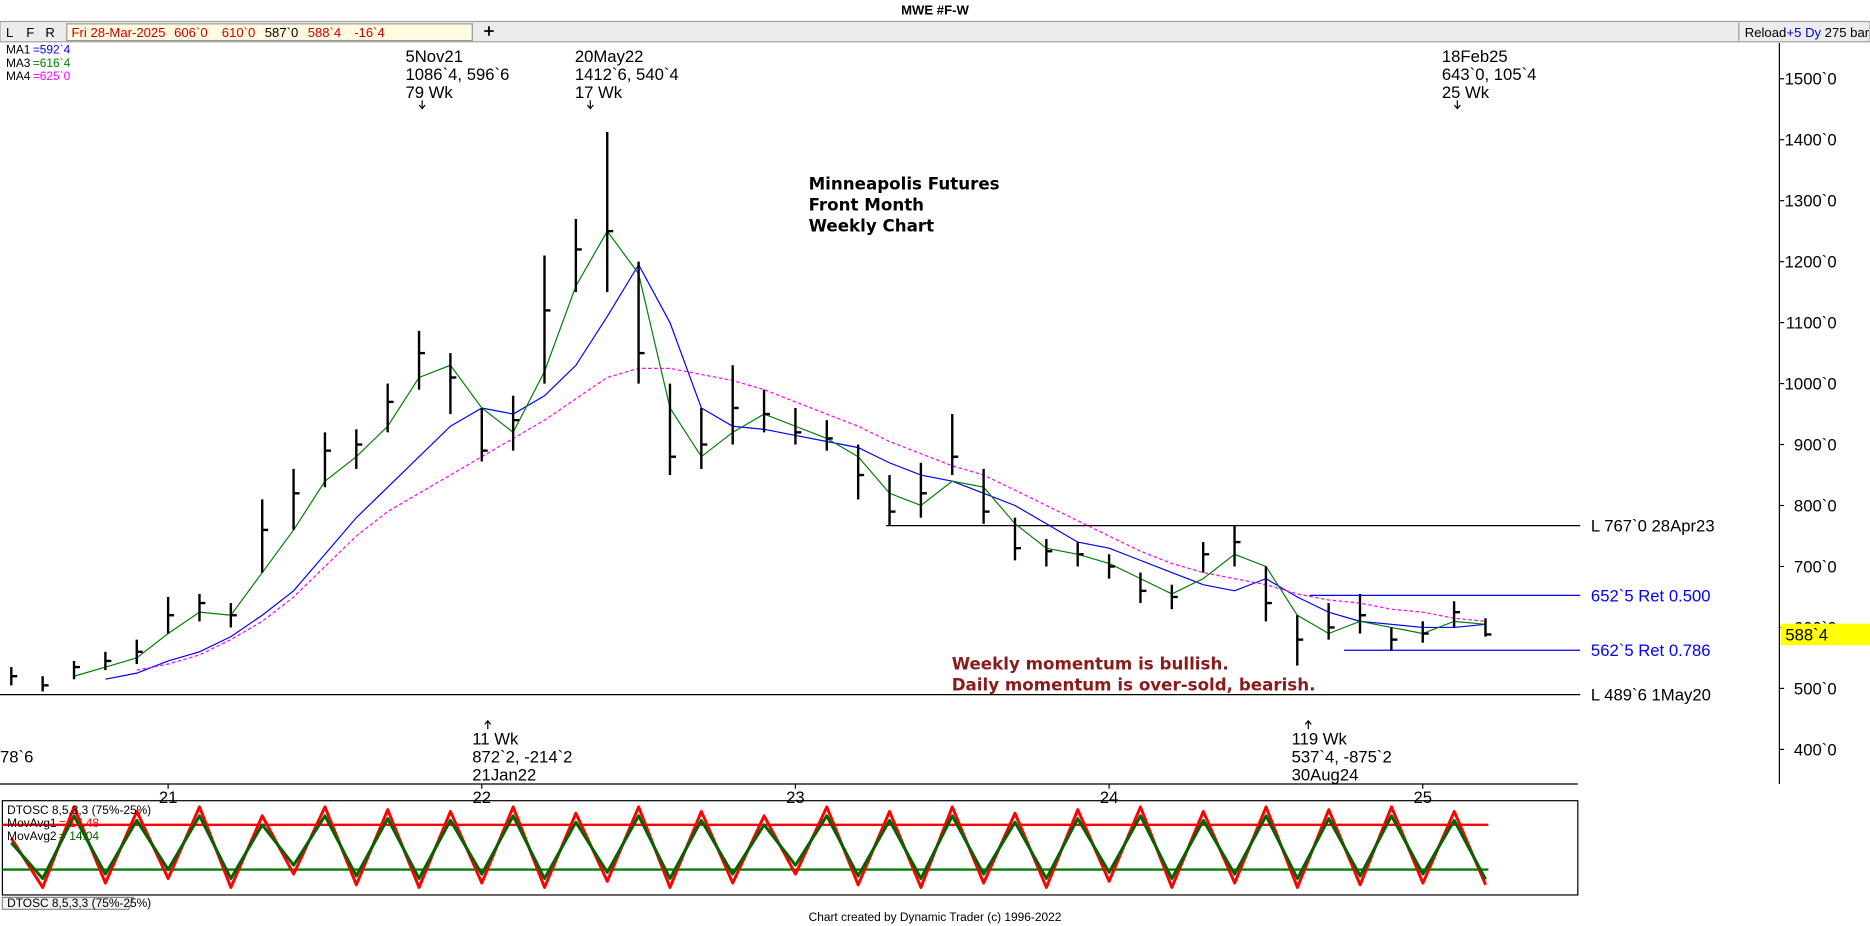 This screenshot has height=926, width=1870. I want to click on y-tick-label: 500`0, so click(1815, 688).